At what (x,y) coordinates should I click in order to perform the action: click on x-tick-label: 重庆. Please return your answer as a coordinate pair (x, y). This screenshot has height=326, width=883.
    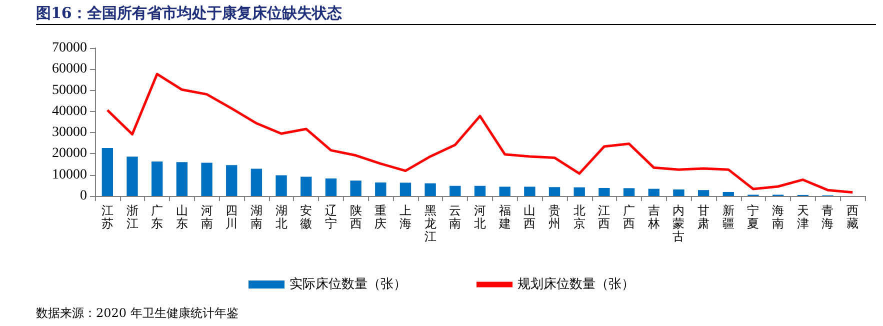
    Looking at the image, I should click on (380, 217).